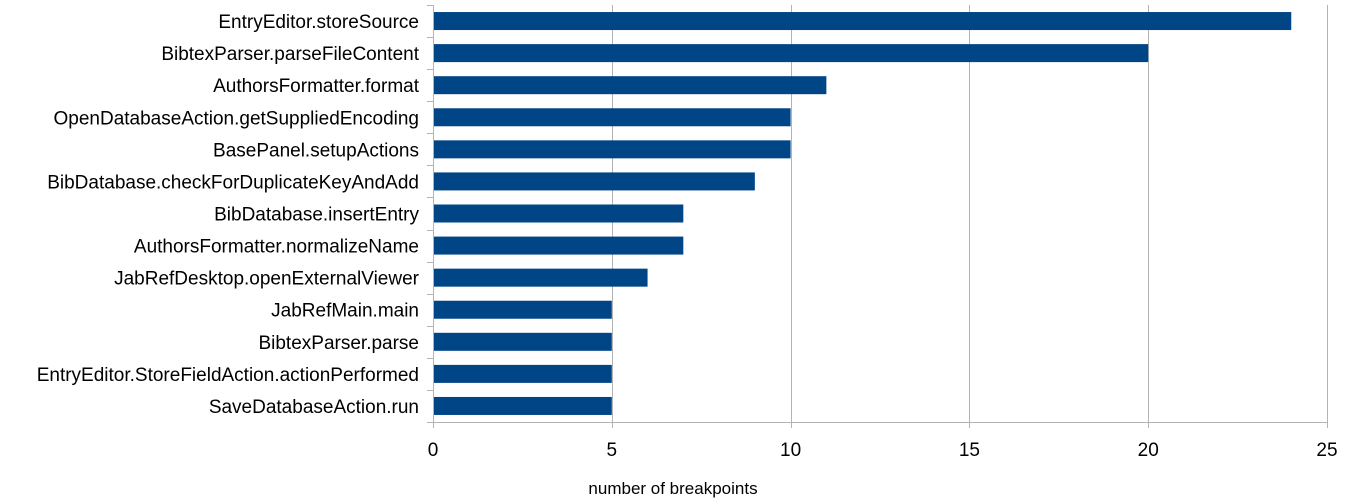 This screenshot has width=1350, height=504. I want to click on category-label: BasePanel.setupActions, so click(316, 150).